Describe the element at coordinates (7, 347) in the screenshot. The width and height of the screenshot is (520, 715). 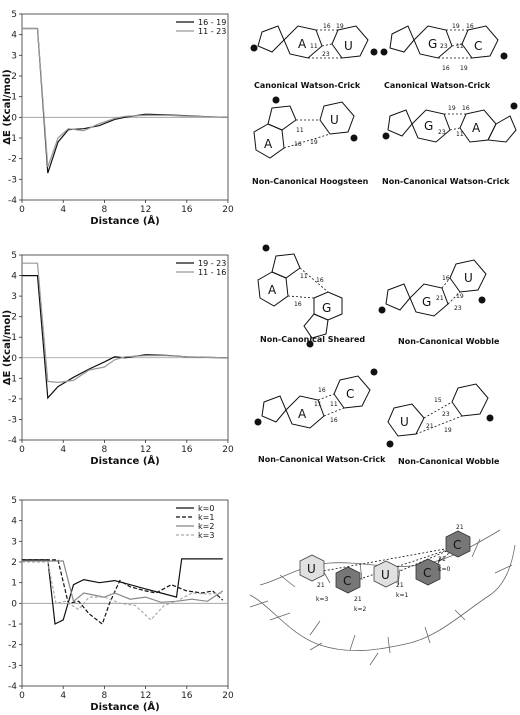
I see `y-axis-label: ΔE (Kcal/mol)` at that location.